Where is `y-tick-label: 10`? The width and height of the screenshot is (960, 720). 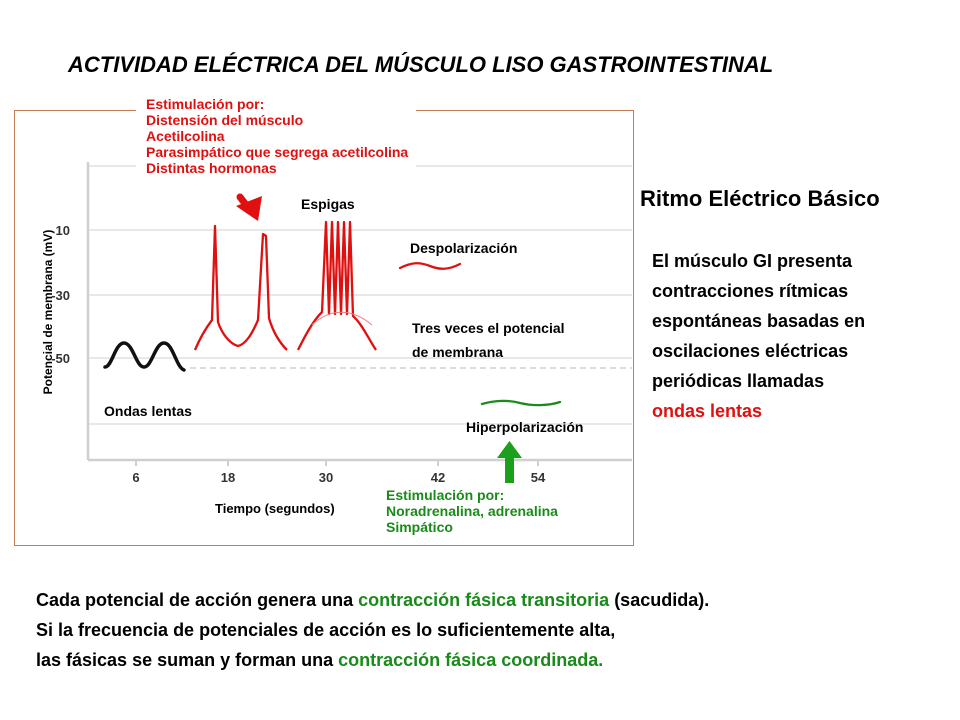 y-tick-label: 10 is located at coordinates (63, 230).